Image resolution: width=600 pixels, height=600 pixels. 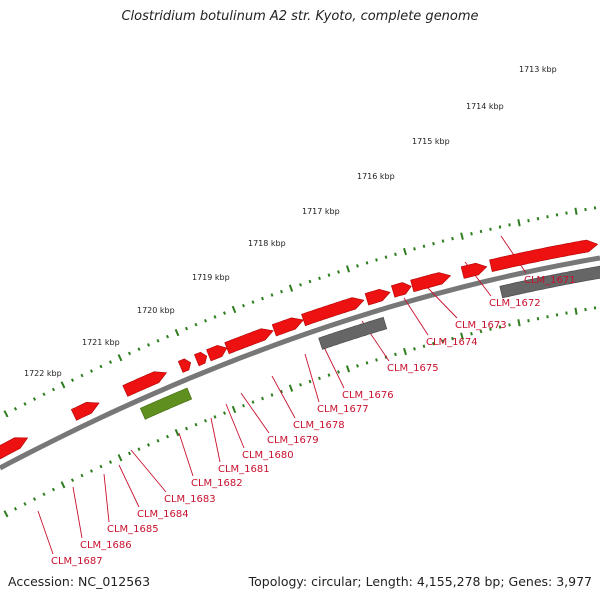 What do you see at coordinates (481, 325) in the screenshot?
I see `gene-label: CLM_1673` at bounding box center [481, 325].